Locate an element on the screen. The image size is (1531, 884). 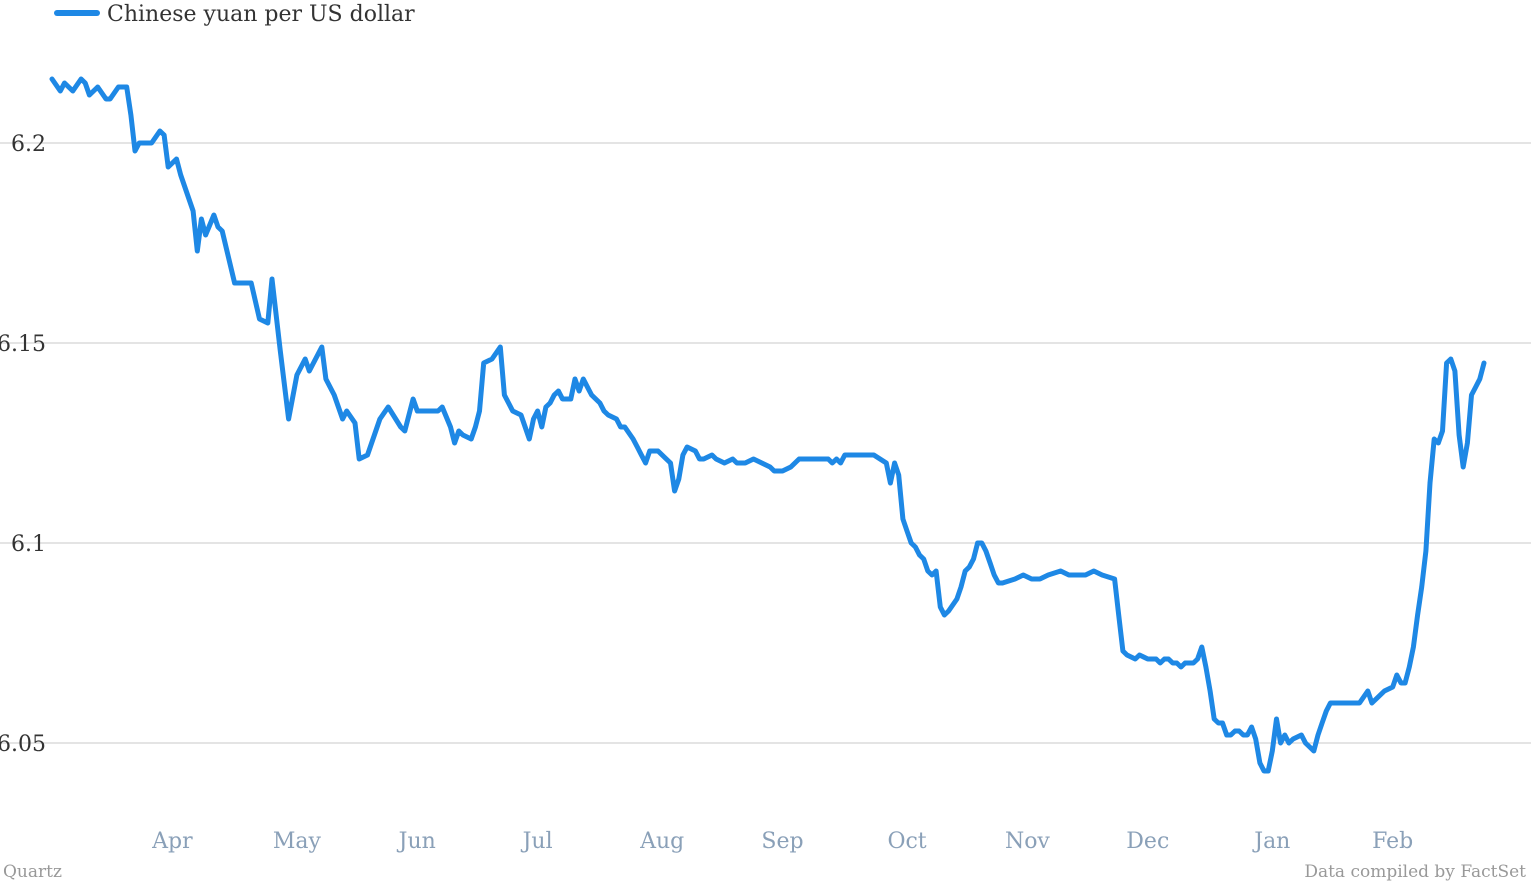
legend: Chinese yuan per US dollar is located at coordinates (234, 14).